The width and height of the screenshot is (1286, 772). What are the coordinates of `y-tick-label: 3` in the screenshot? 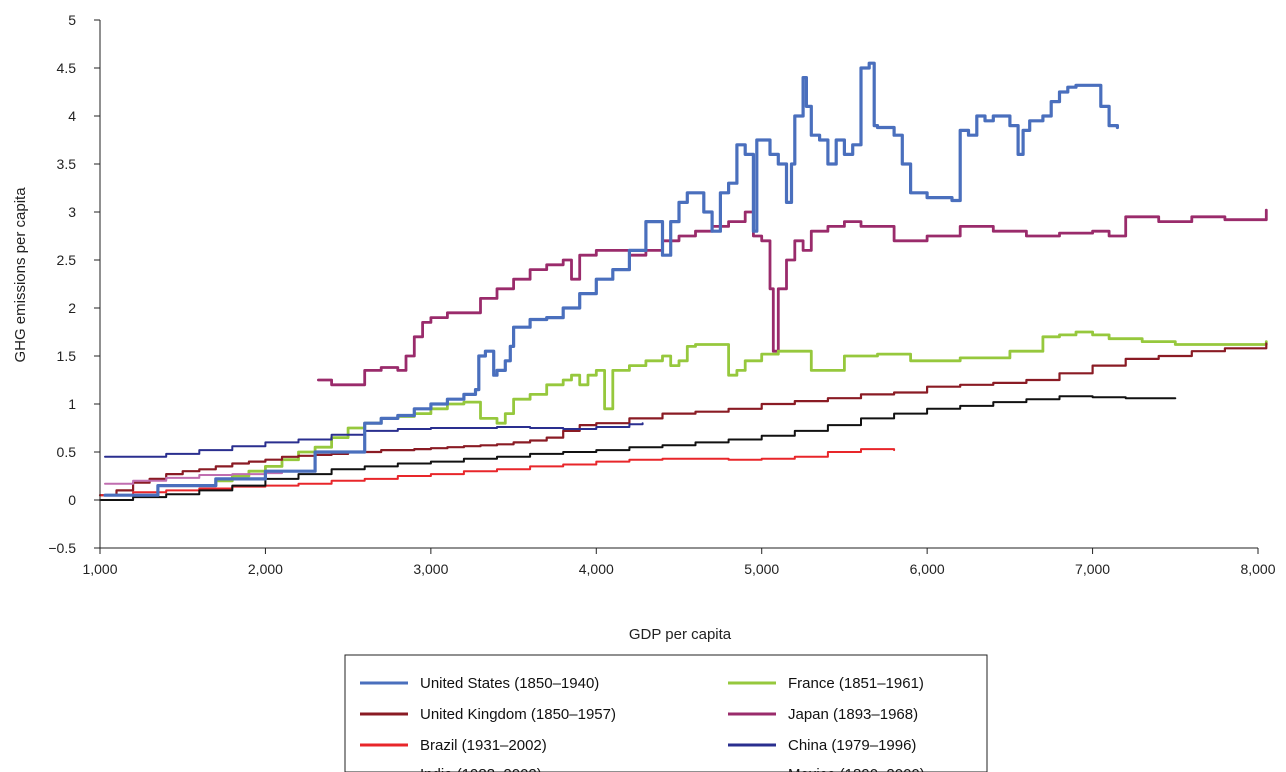 It's located at (72, 212).